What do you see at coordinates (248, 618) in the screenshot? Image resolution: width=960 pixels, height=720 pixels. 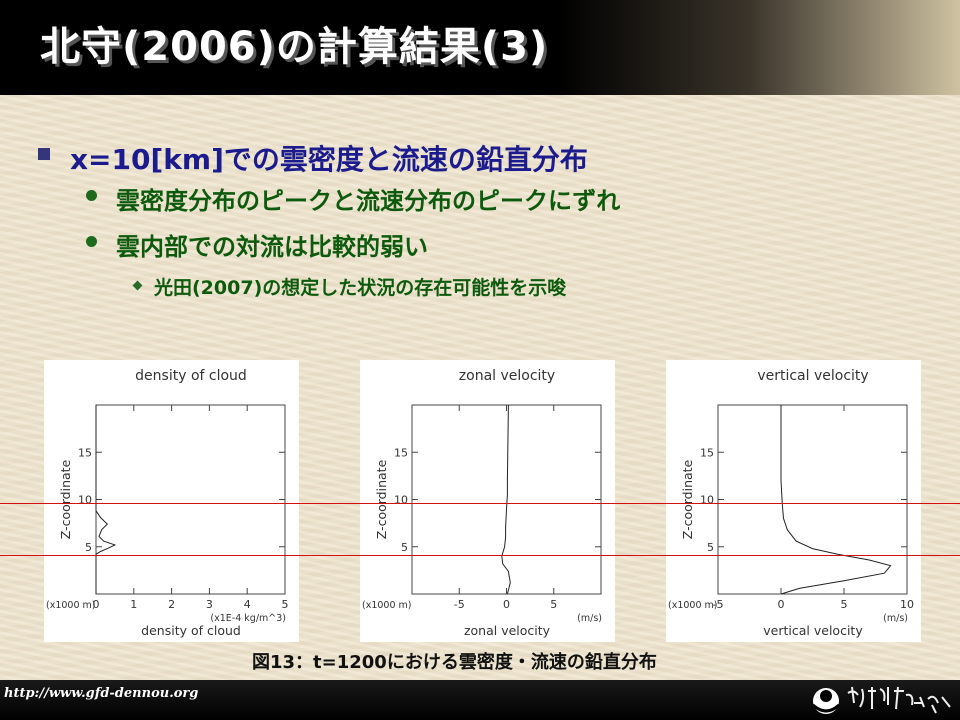 I see `x-unit-label: (x1E-4 kg/m^3)` at bounding box center [248, 618].